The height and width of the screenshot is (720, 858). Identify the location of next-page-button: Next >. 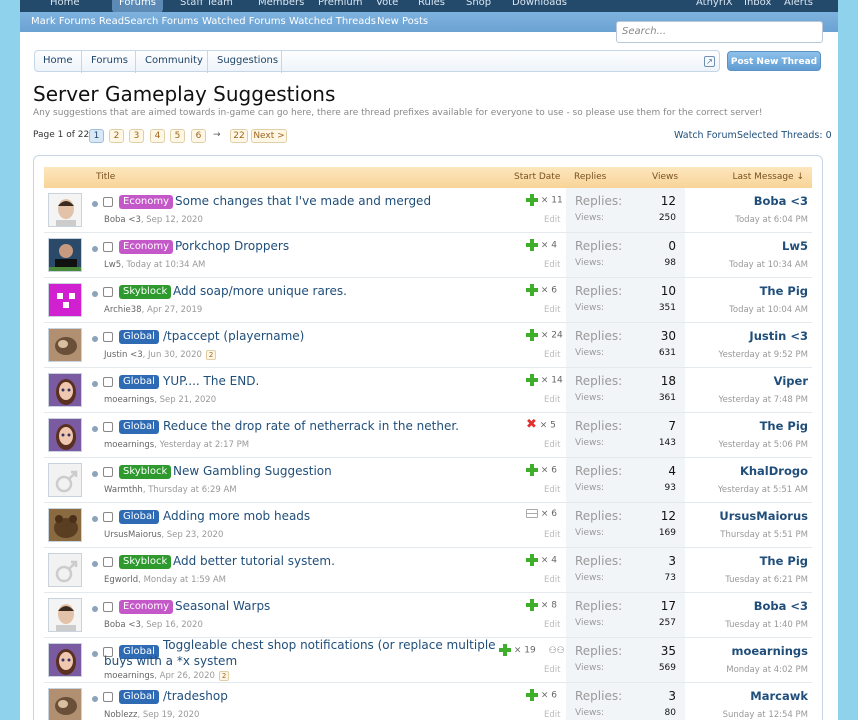
(269, 136).